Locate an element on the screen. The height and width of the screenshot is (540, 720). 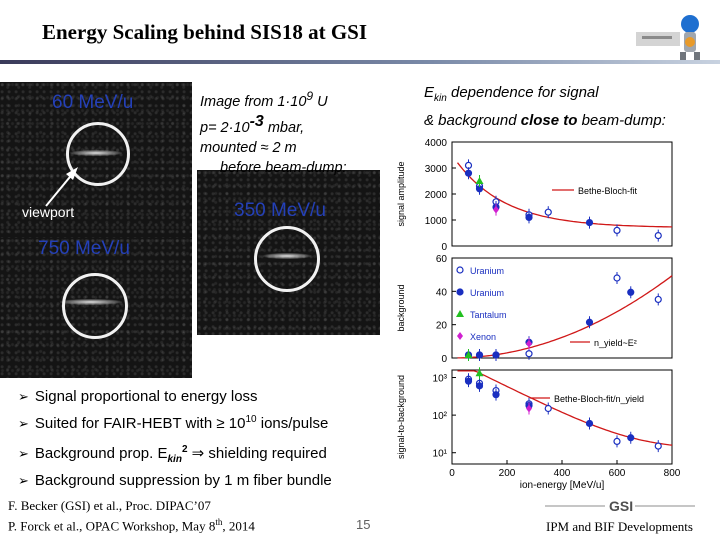
caption-line2: p= 2·10 is located at coordinates (225, 127).